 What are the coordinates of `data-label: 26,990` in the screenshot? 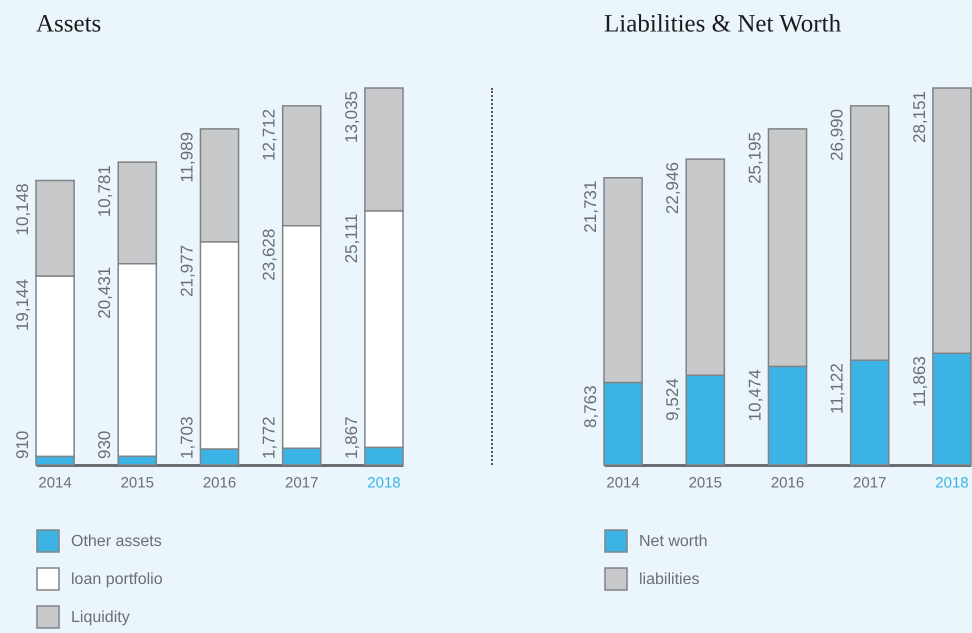 It's located at (837, 134).